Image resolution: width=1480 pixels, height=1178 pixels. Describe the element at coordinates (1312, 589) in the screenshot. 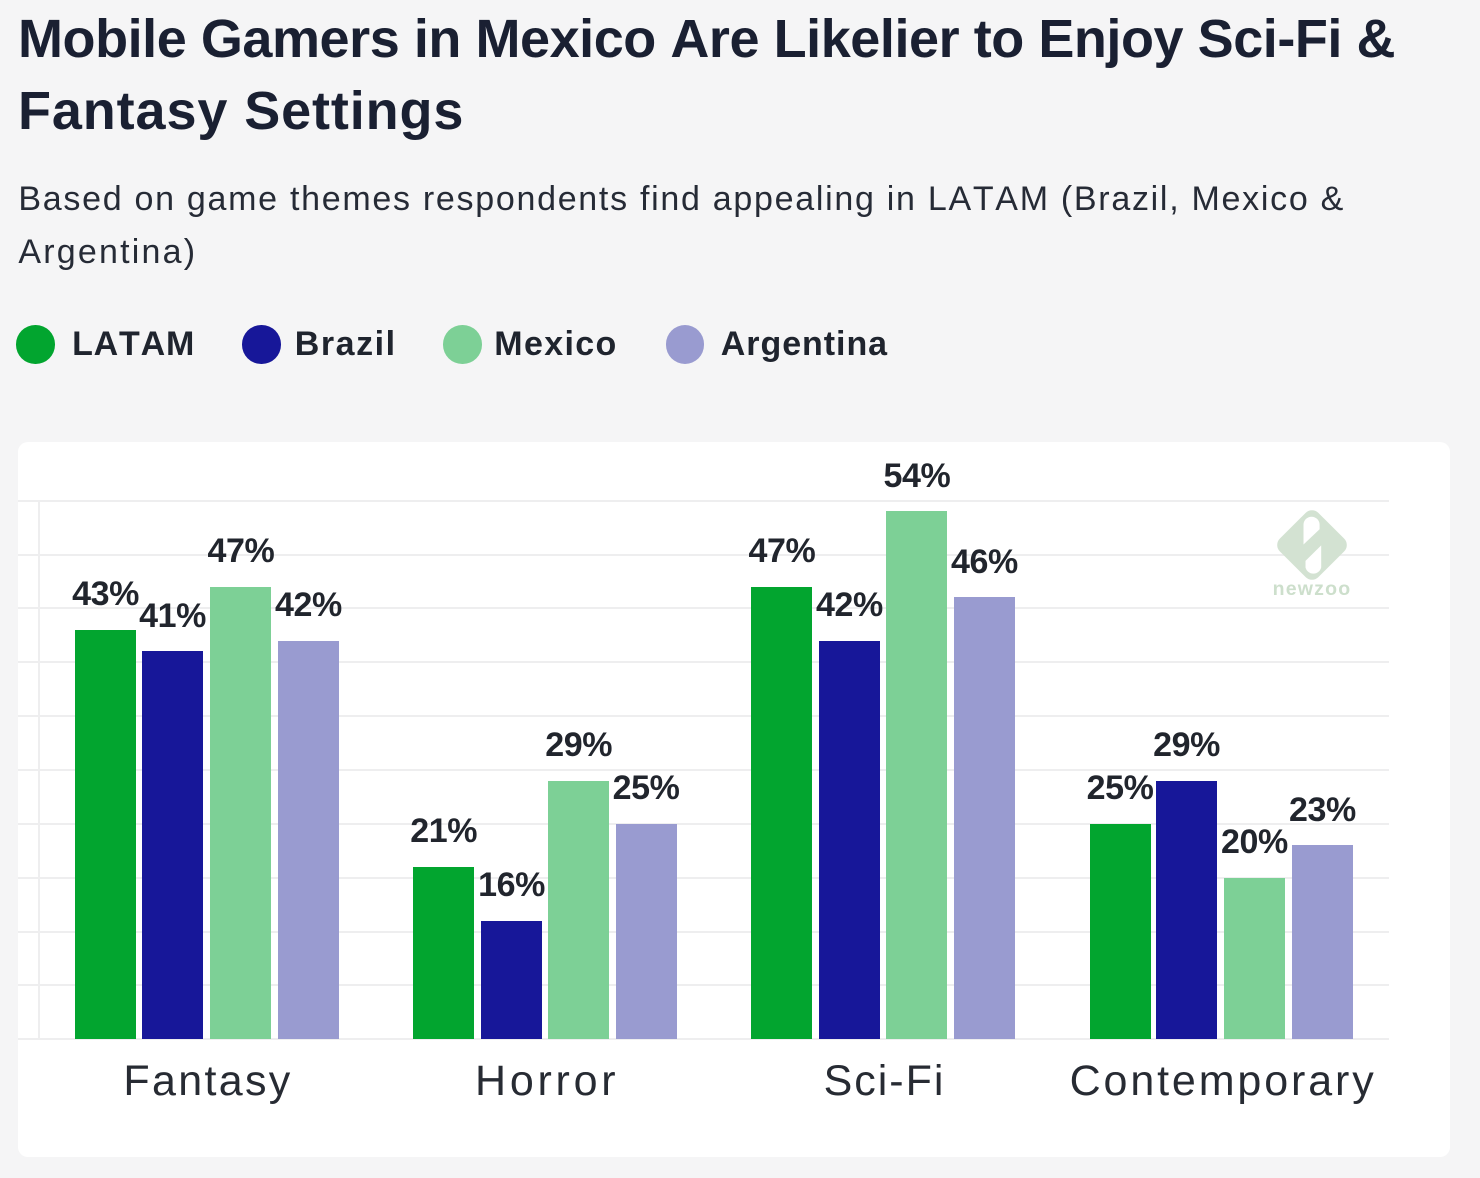

I see `svg-text: newzoo` at that location.